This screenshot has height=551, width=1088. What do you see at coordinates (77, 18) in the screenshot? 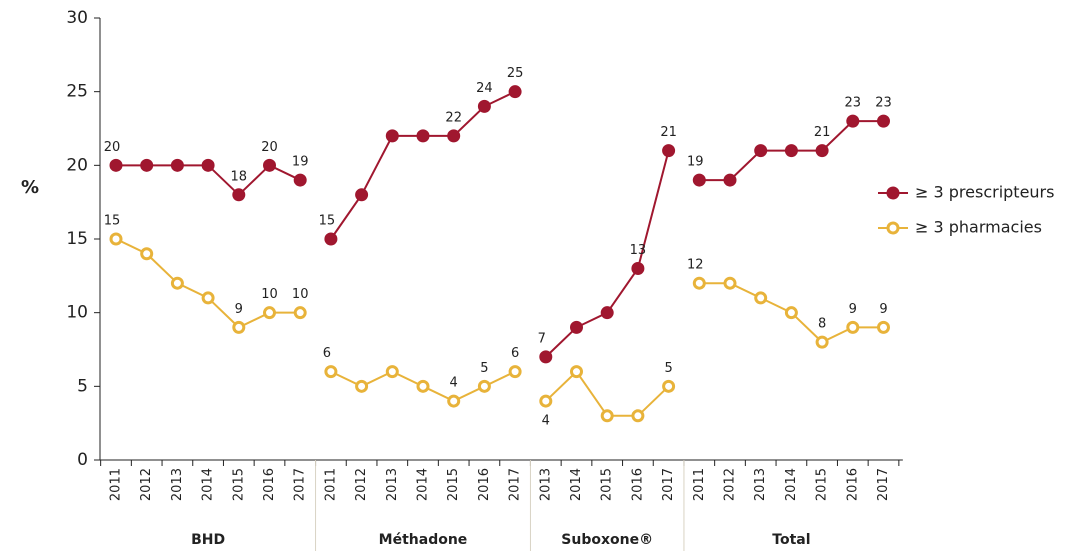
I see `y-tick-label: 30` at bounding box center [77, 18].